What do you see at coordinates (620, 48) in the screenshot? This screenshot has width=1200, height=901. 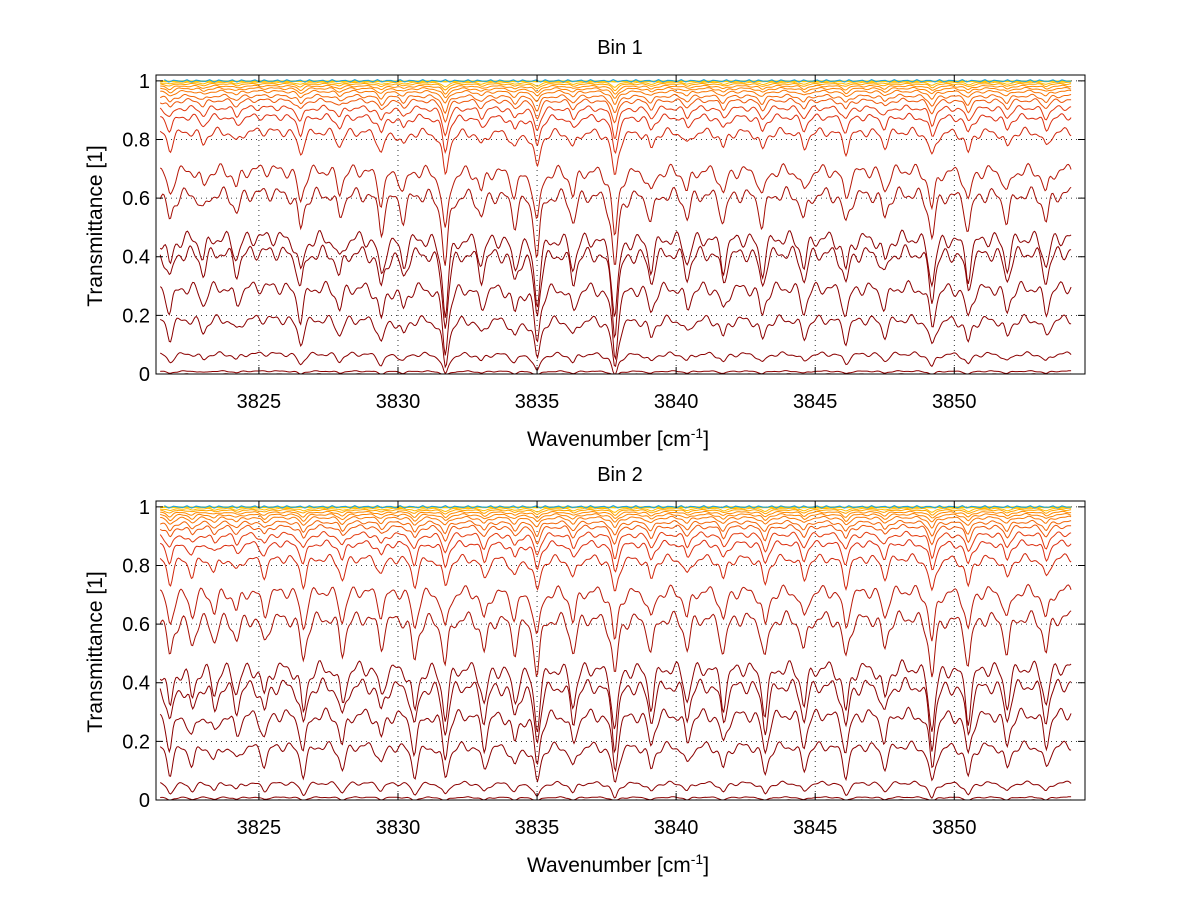 I see `chart-title: Bin 1` at bounding box center [620, 48].